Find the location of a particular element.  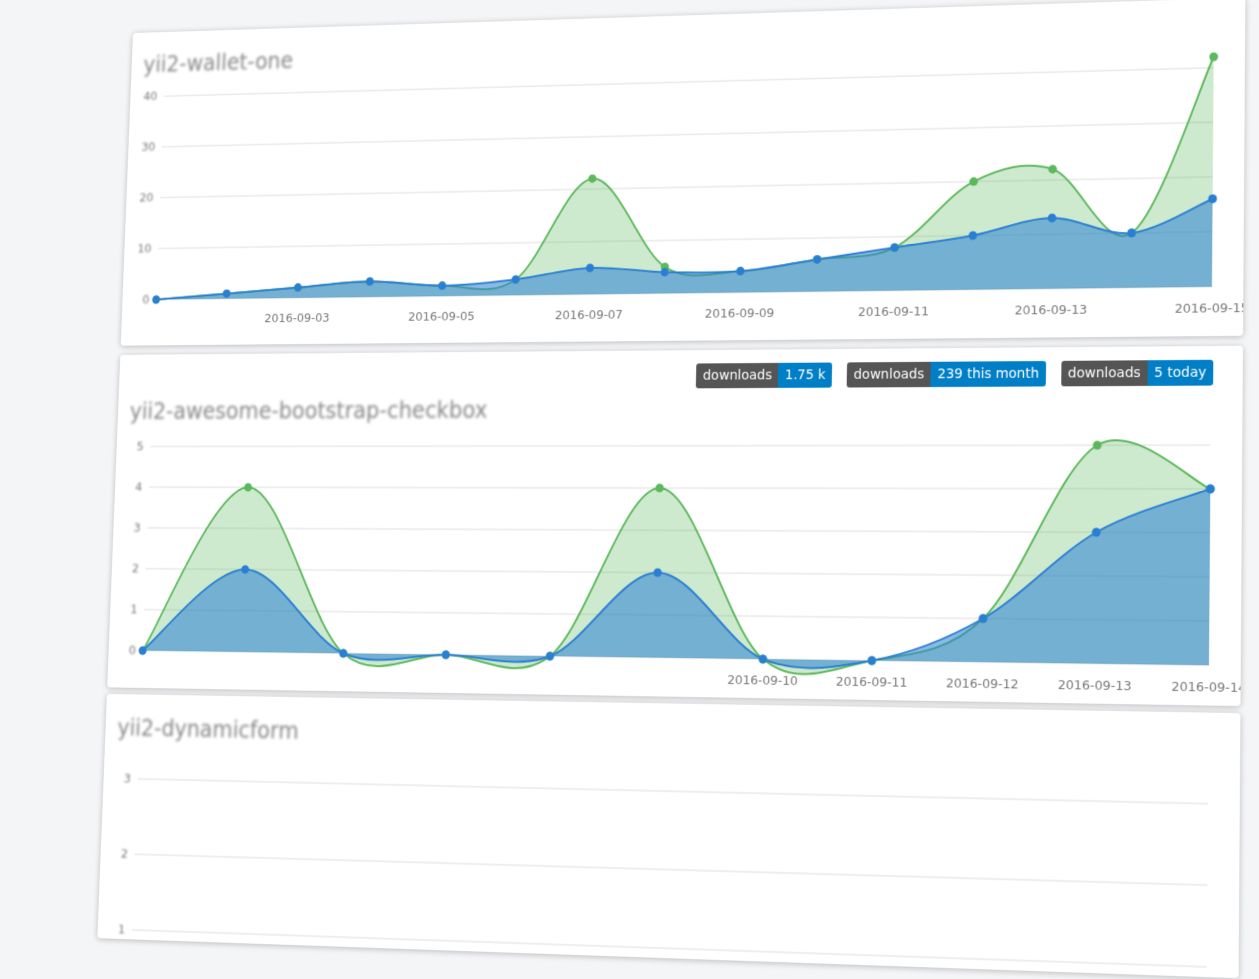

x-tick-label: 2016-09-15 is located at coordinates (1210, 307).